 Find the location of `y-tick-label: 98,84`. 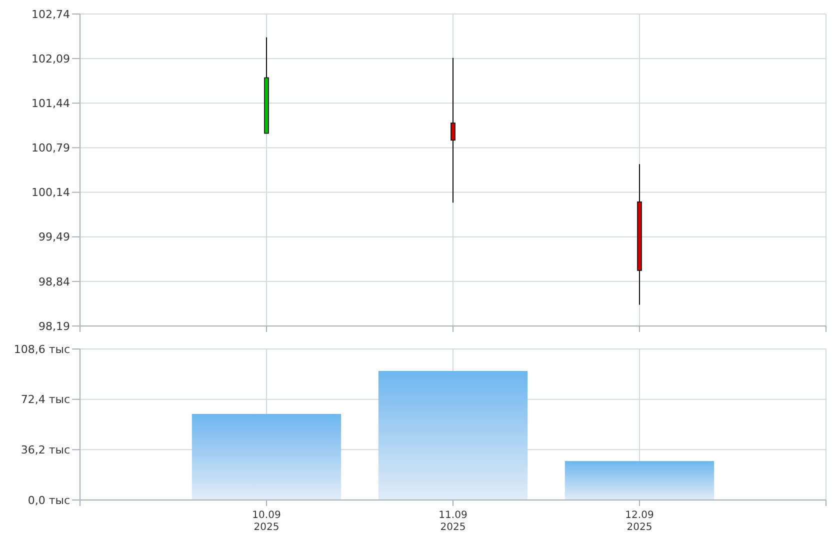

y-tick-label: 98,84 is located at coordinates (54, 281).